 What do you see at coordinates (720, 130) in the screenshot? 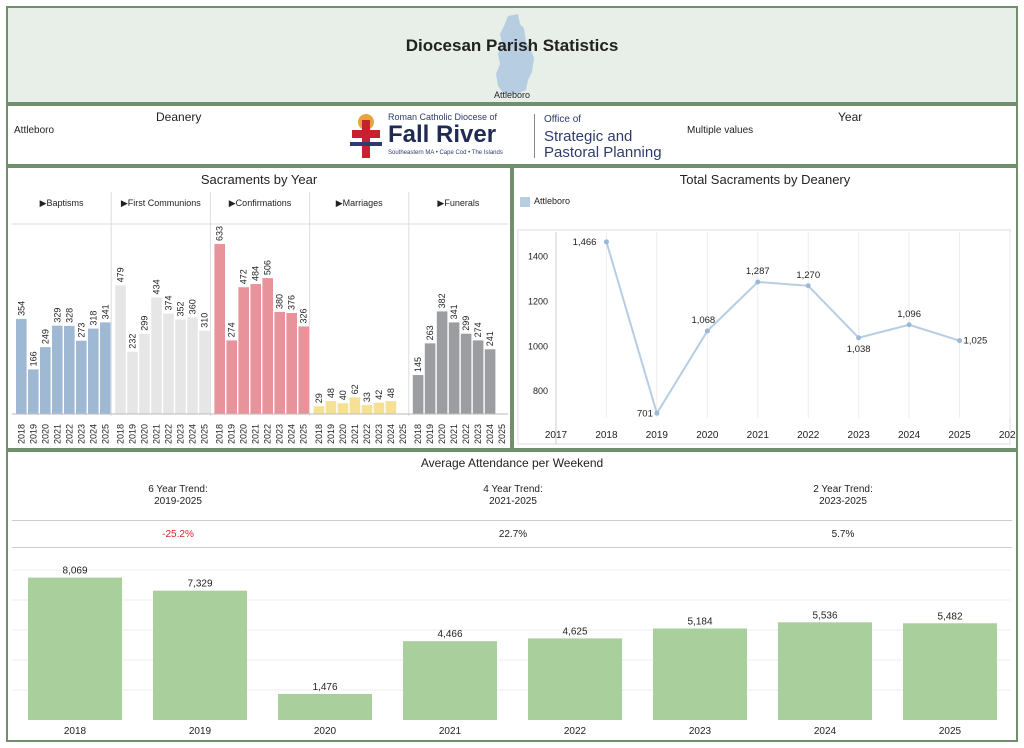
I see `year-filter-value: Multiple values` at bounding box center [720, 130].